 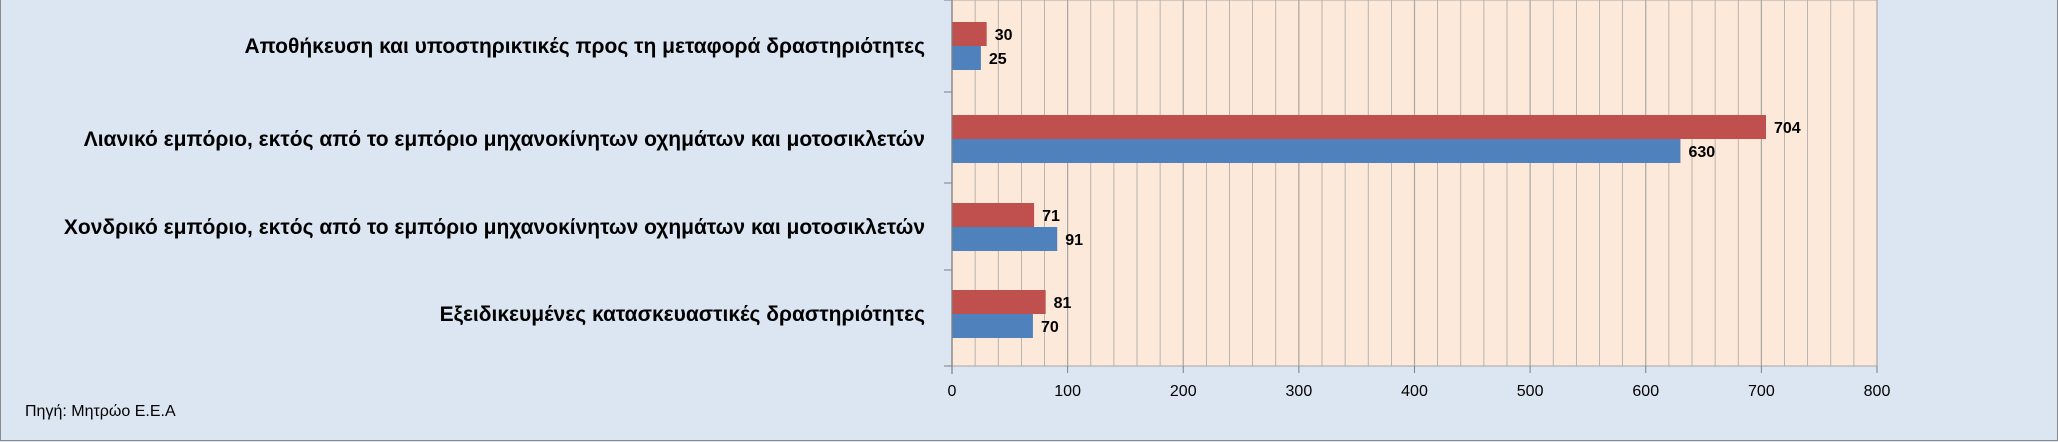 What do you see at coordinates (952, 391) in the screenshot?
I see `x-tick-label: 0` at bounding box center [952, 391].